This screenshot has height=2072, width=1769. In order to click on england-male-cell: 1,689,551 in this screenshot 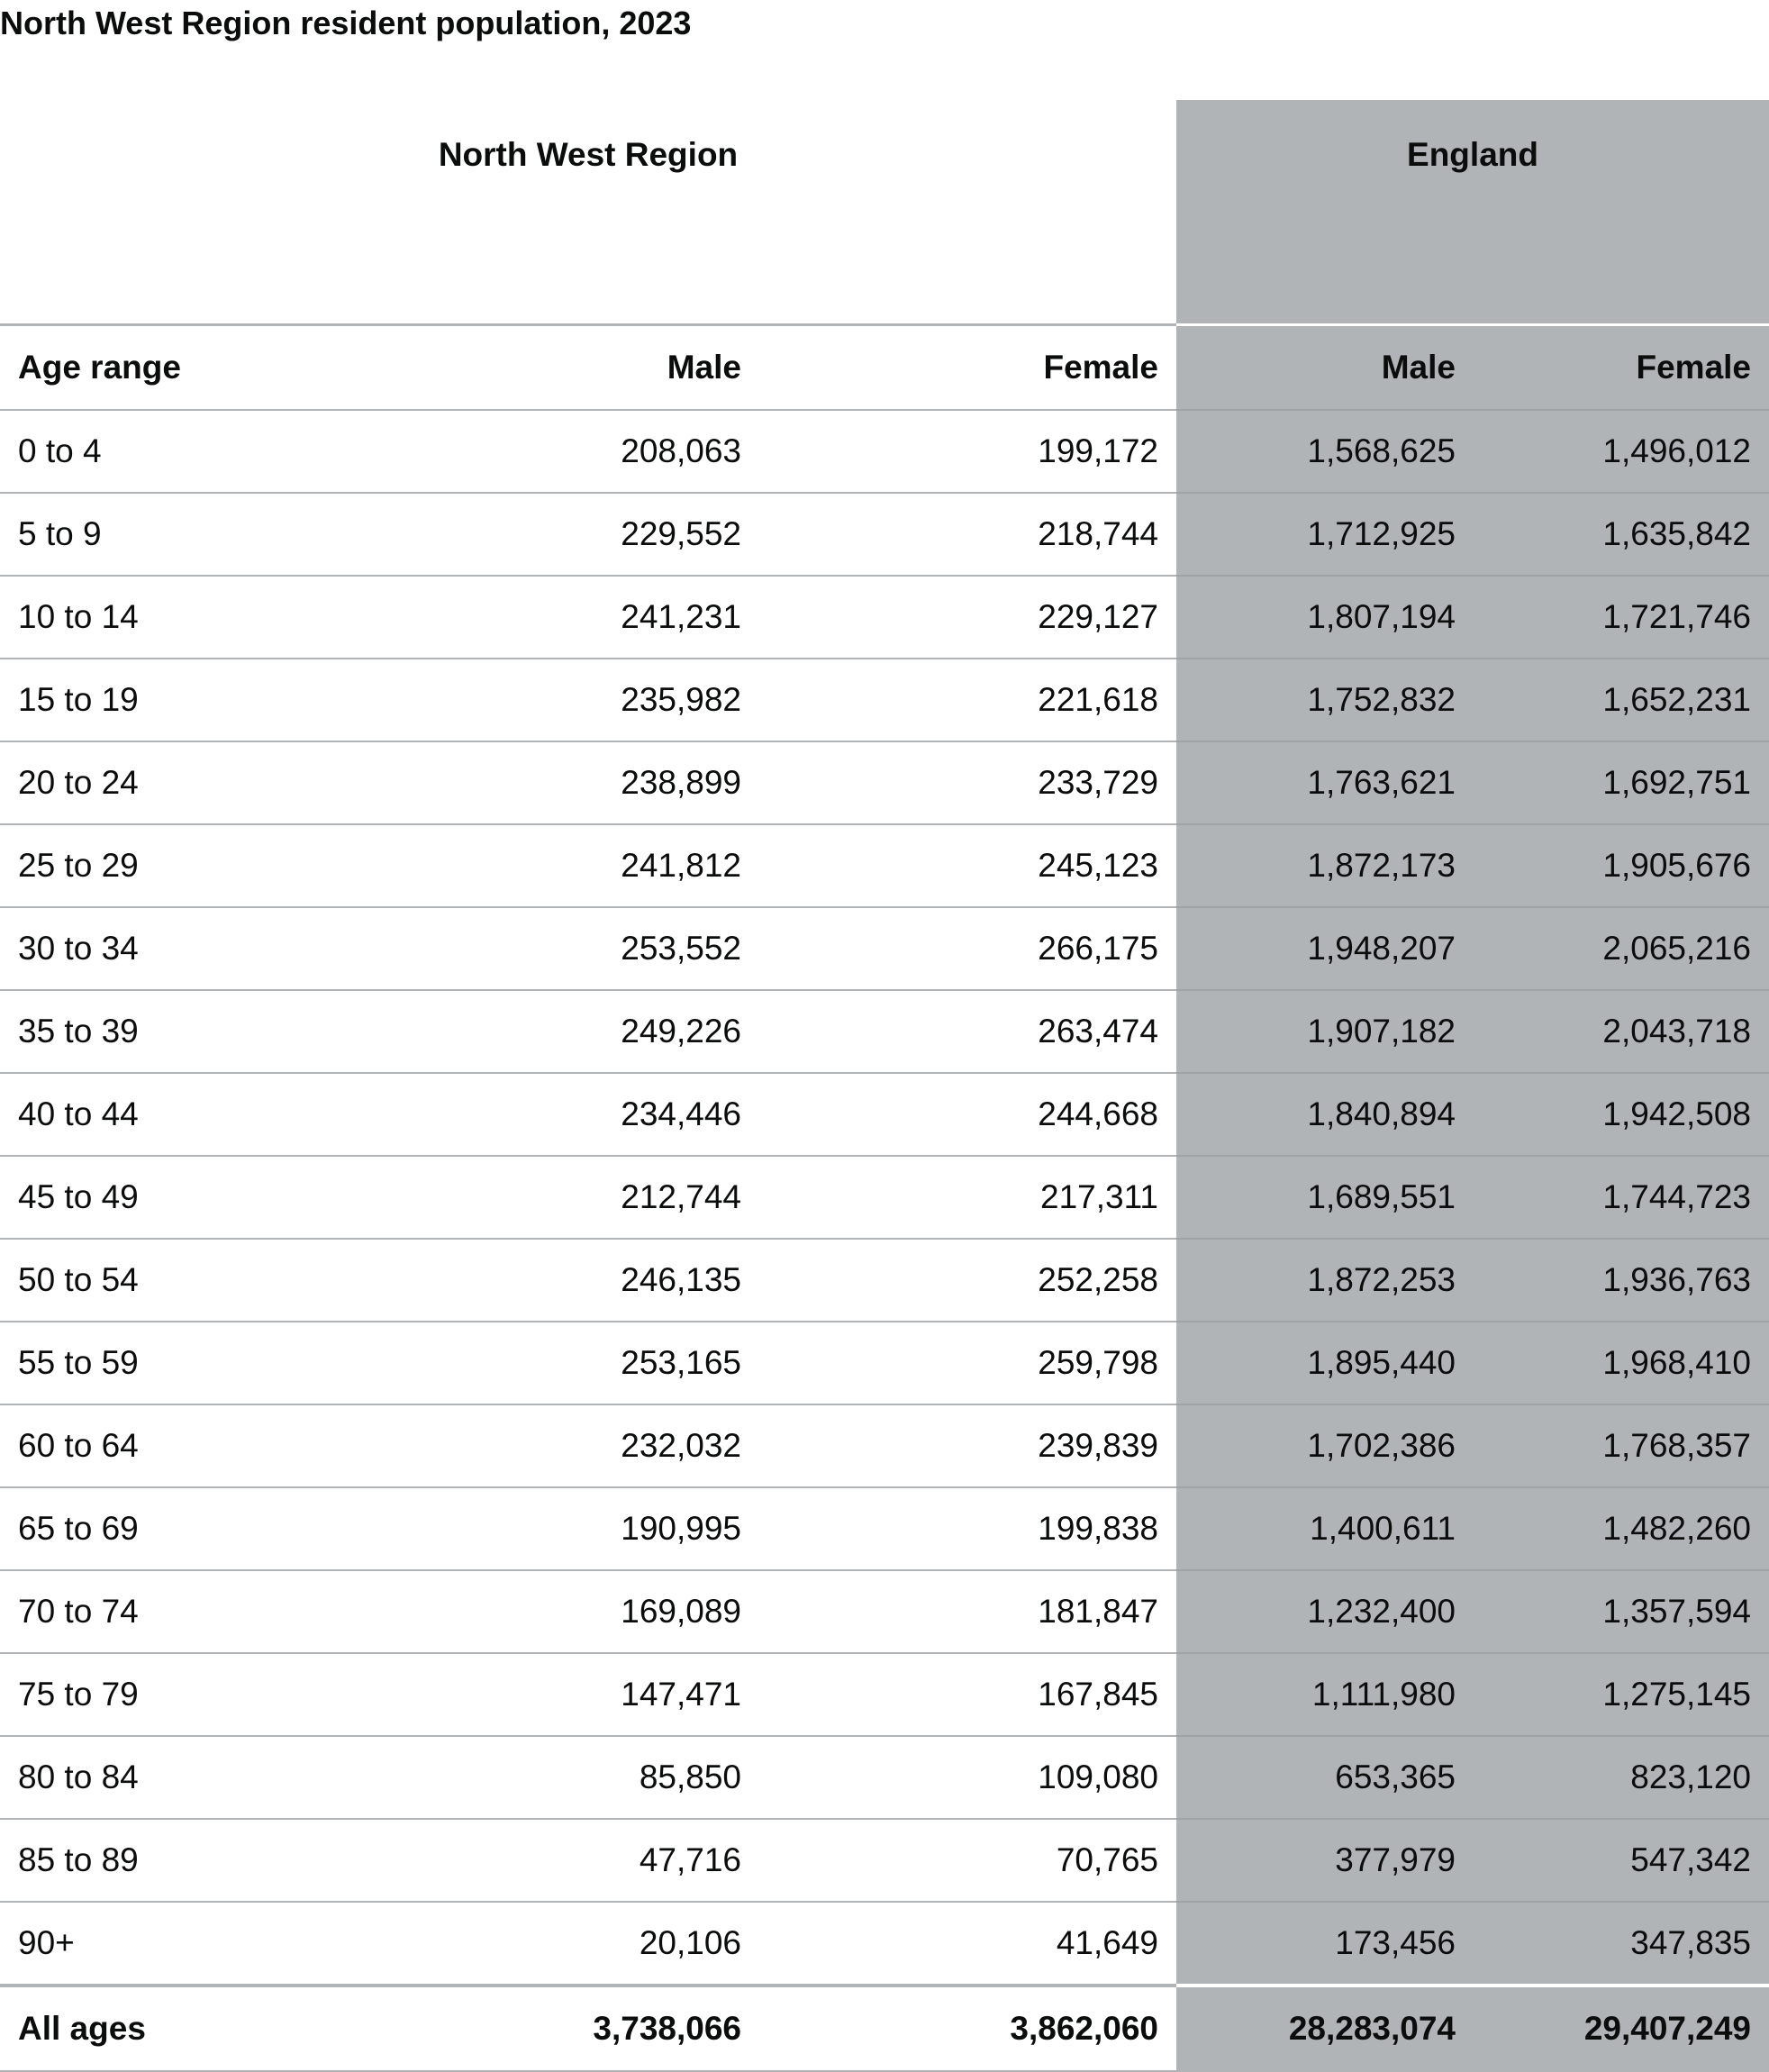, I will do `click(1325, 1198)`.